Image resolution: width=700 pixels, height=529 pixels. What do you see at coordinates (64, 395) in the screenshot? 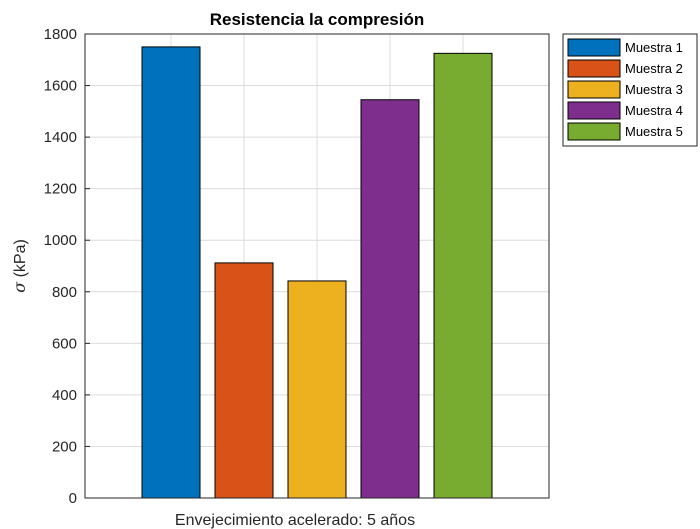
I see `y-tick-label: 400` at bounding box center [64, 395].